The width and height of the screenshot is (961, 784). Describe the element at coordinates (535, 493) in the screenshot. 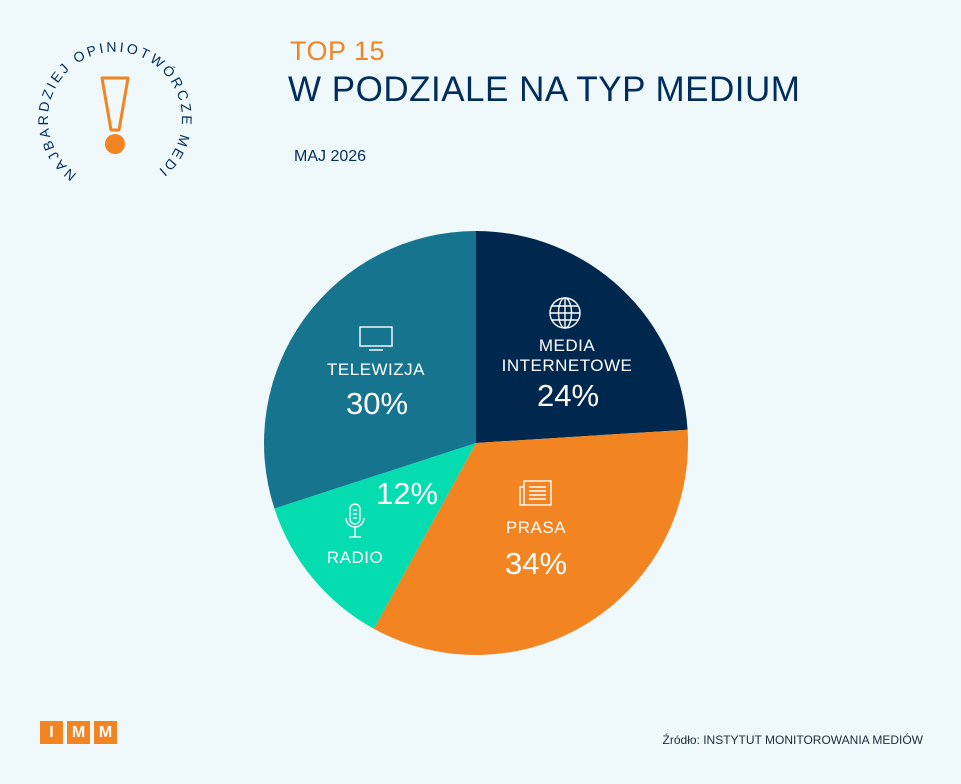

I see `newspaper-icon` at that location.